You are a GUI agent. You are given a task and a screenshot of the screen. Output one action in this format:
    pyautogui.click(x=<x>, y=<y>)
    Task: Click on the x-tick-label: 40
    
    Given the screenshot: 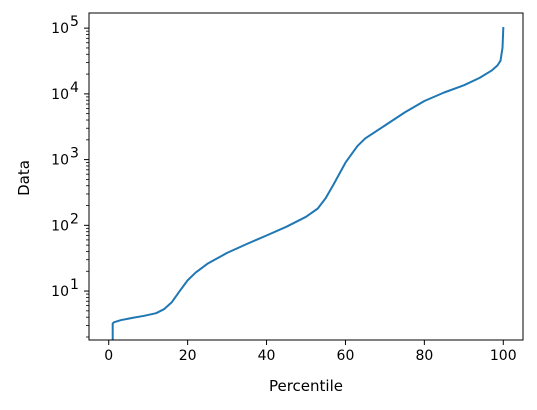 What is the action you would take?
    pyautogui.click(x=267, y=356)
    